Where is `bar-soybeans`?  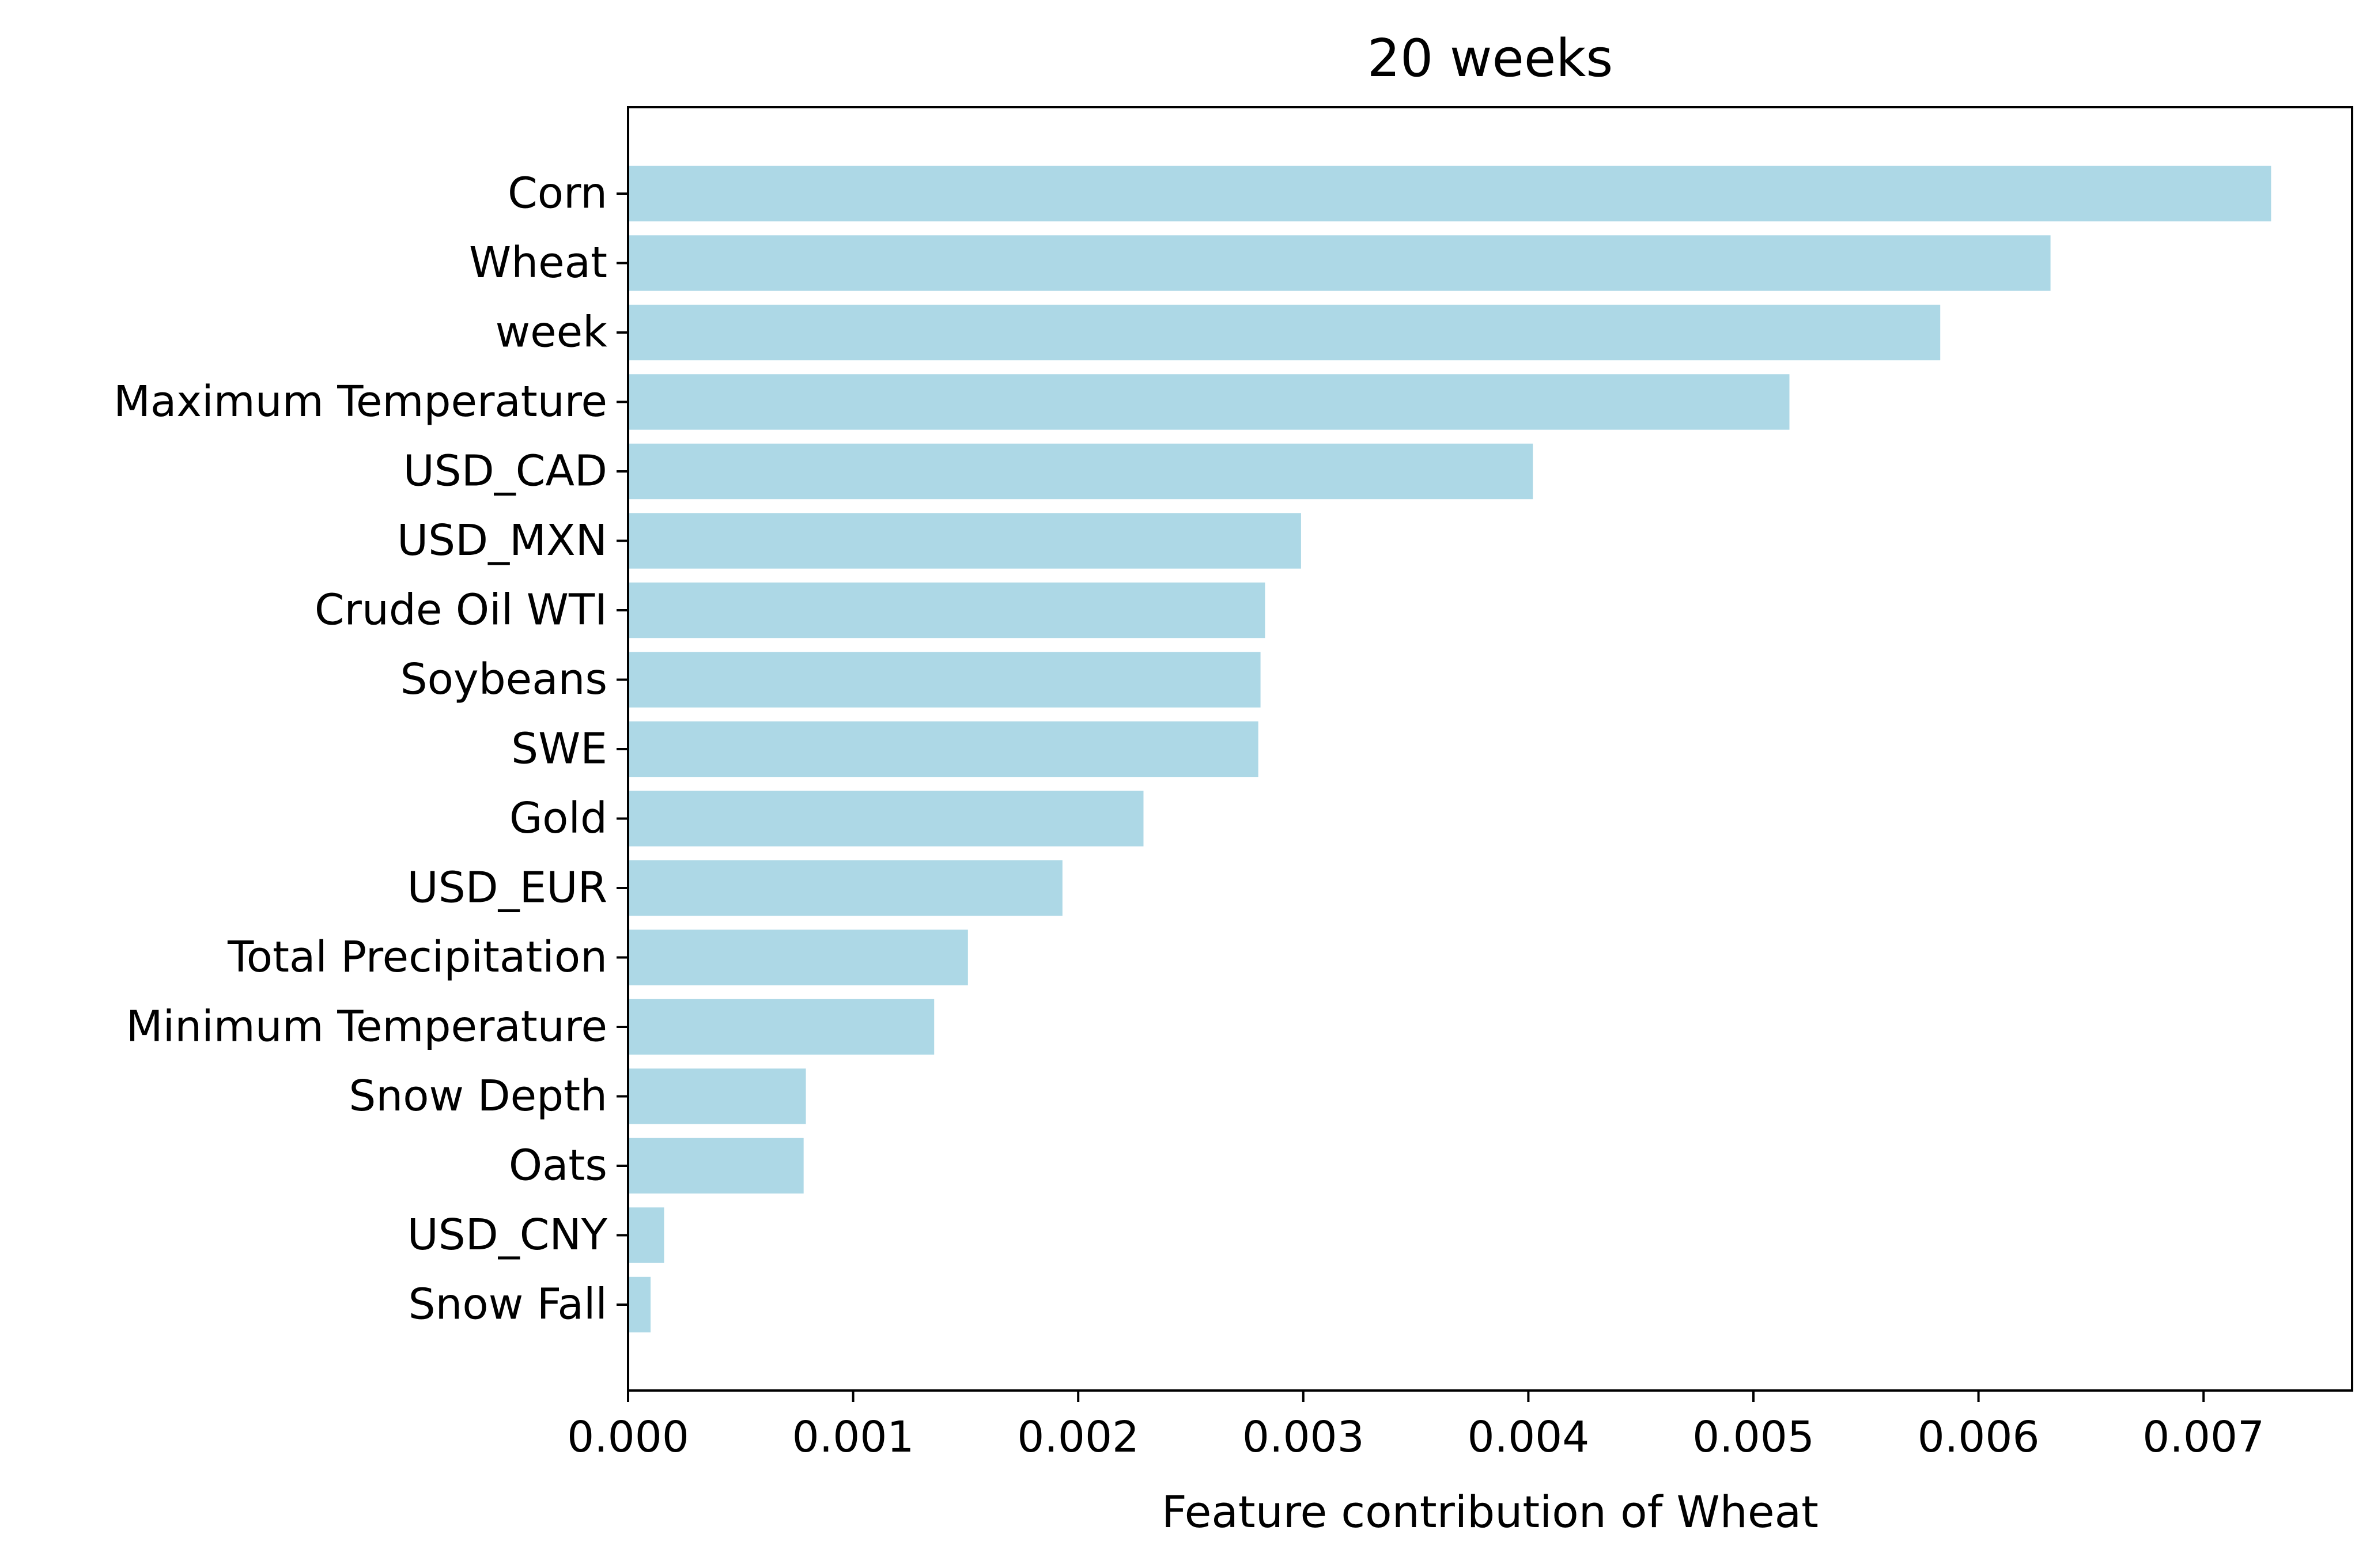
bar-soybeans is located at coordinates (944, 680).